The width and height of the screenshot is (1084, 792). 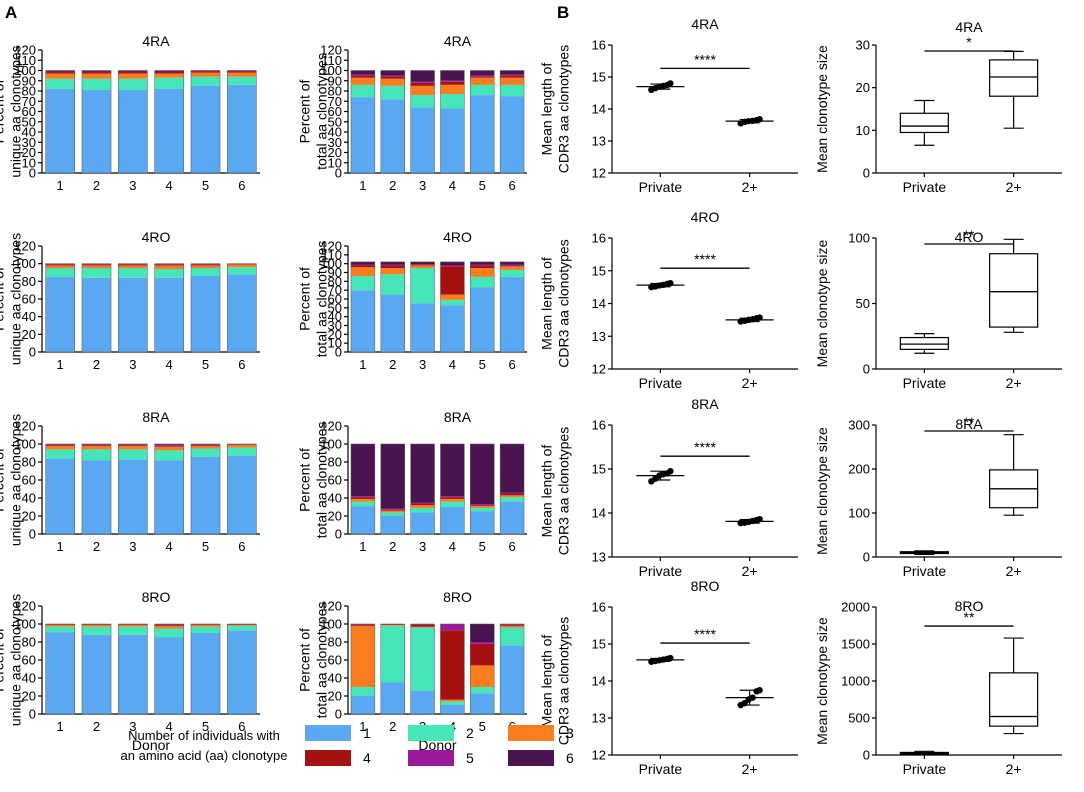 What do you see at coordinates (1014, 383) in the screenshot?
I see `x-tick-label: 2+` at bounding box center [1014, 383].